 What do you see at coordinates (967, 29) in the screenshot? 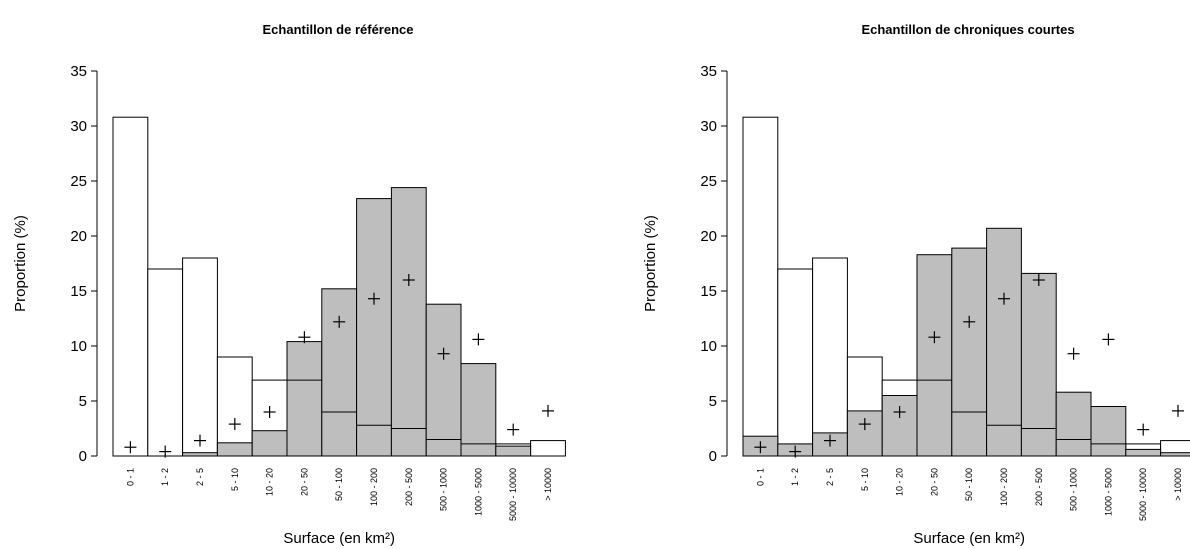
I see `chart-title: Echantillon de chroniques courtes` at bounding box center [967, 29].